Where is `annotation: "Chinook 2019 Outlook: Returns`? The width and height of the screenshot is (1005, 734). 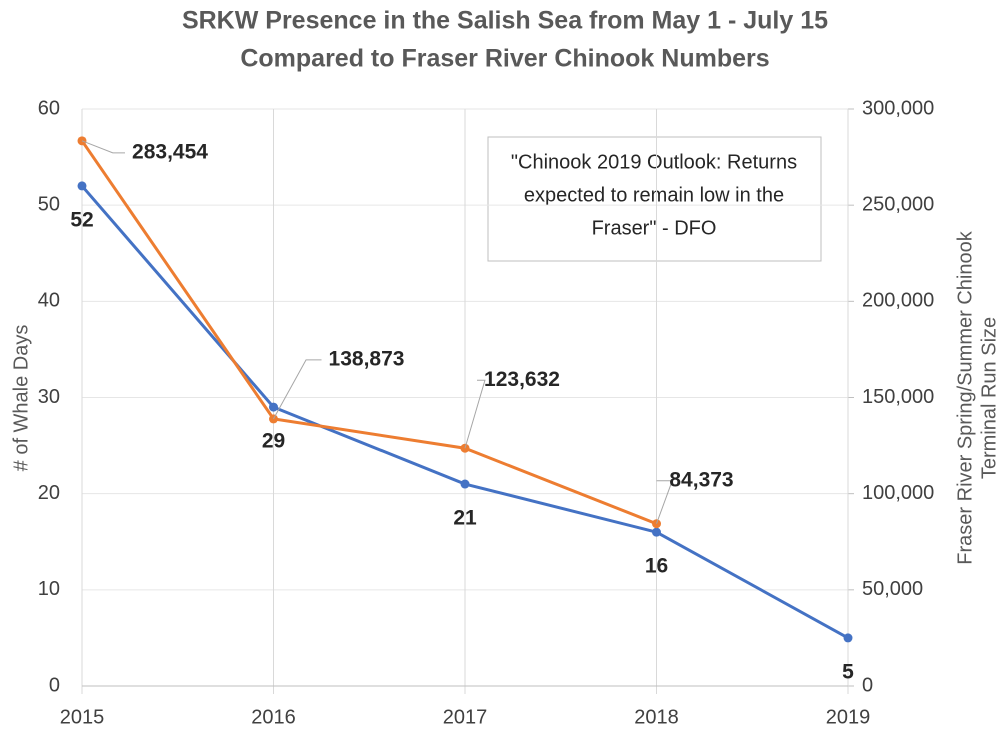 annotation: "Chinook 2019 Outlook: Returns is located at coordinates (654, 162).